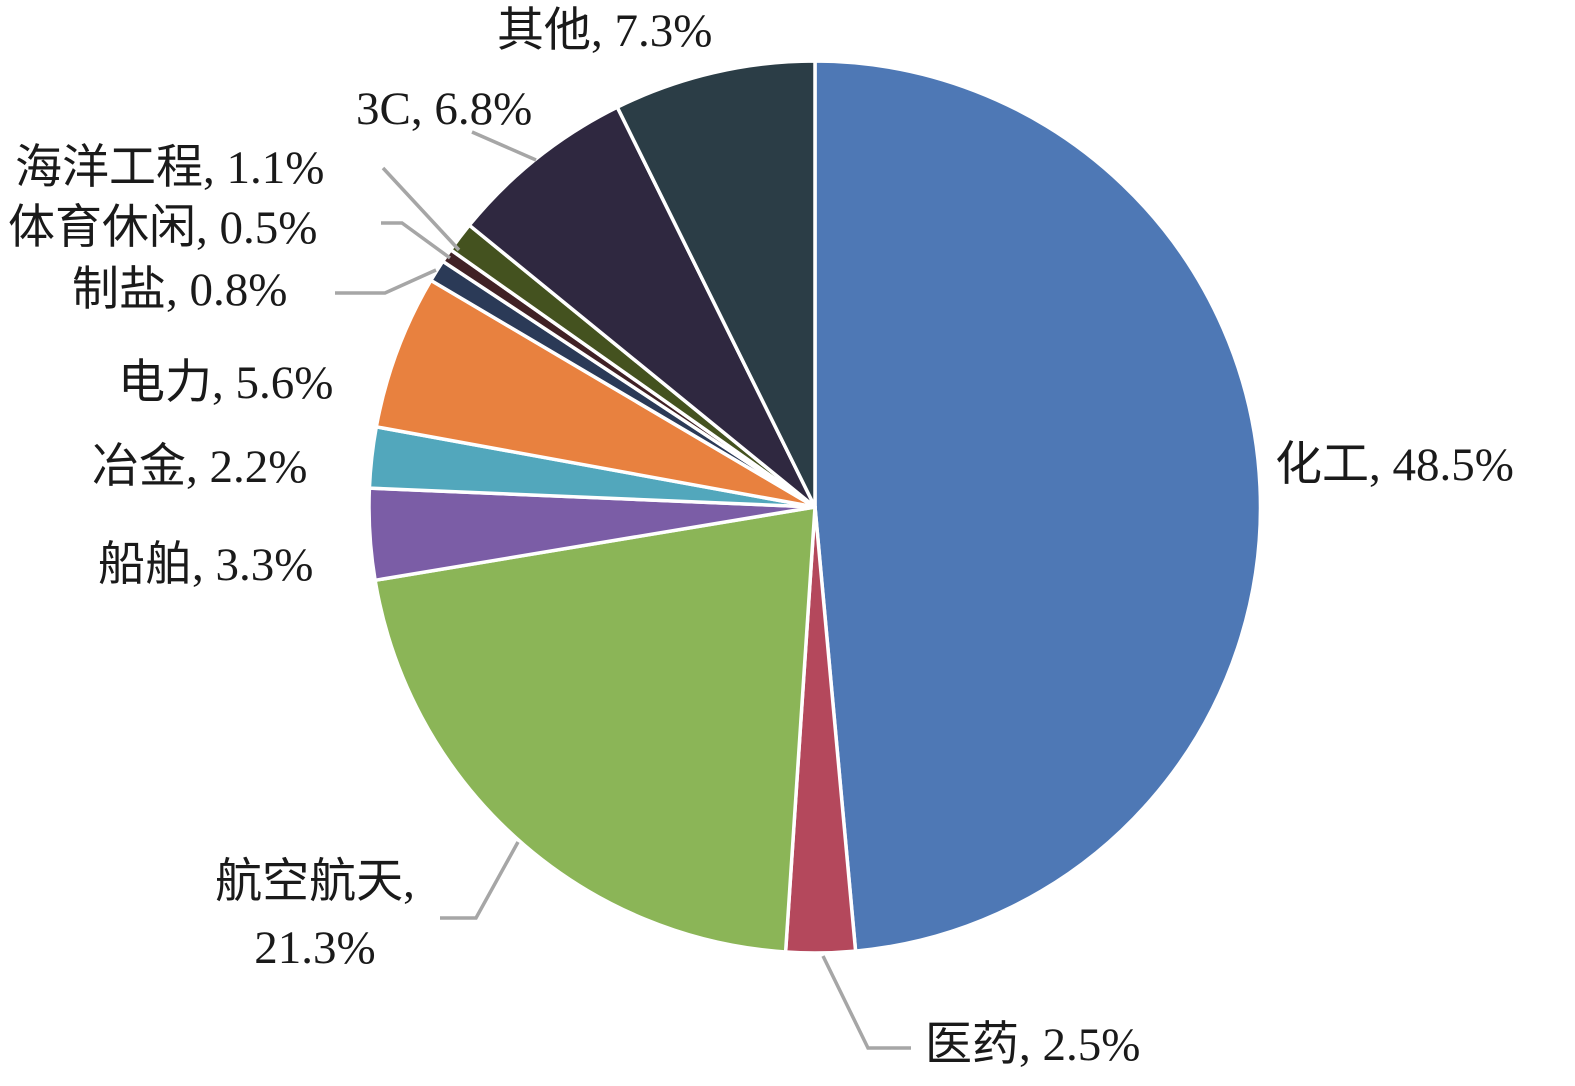  What do you see at coordinates (866, 1002) in the screenshot?
I see `leader-line-pharma` at bounding box center [866, 1002].